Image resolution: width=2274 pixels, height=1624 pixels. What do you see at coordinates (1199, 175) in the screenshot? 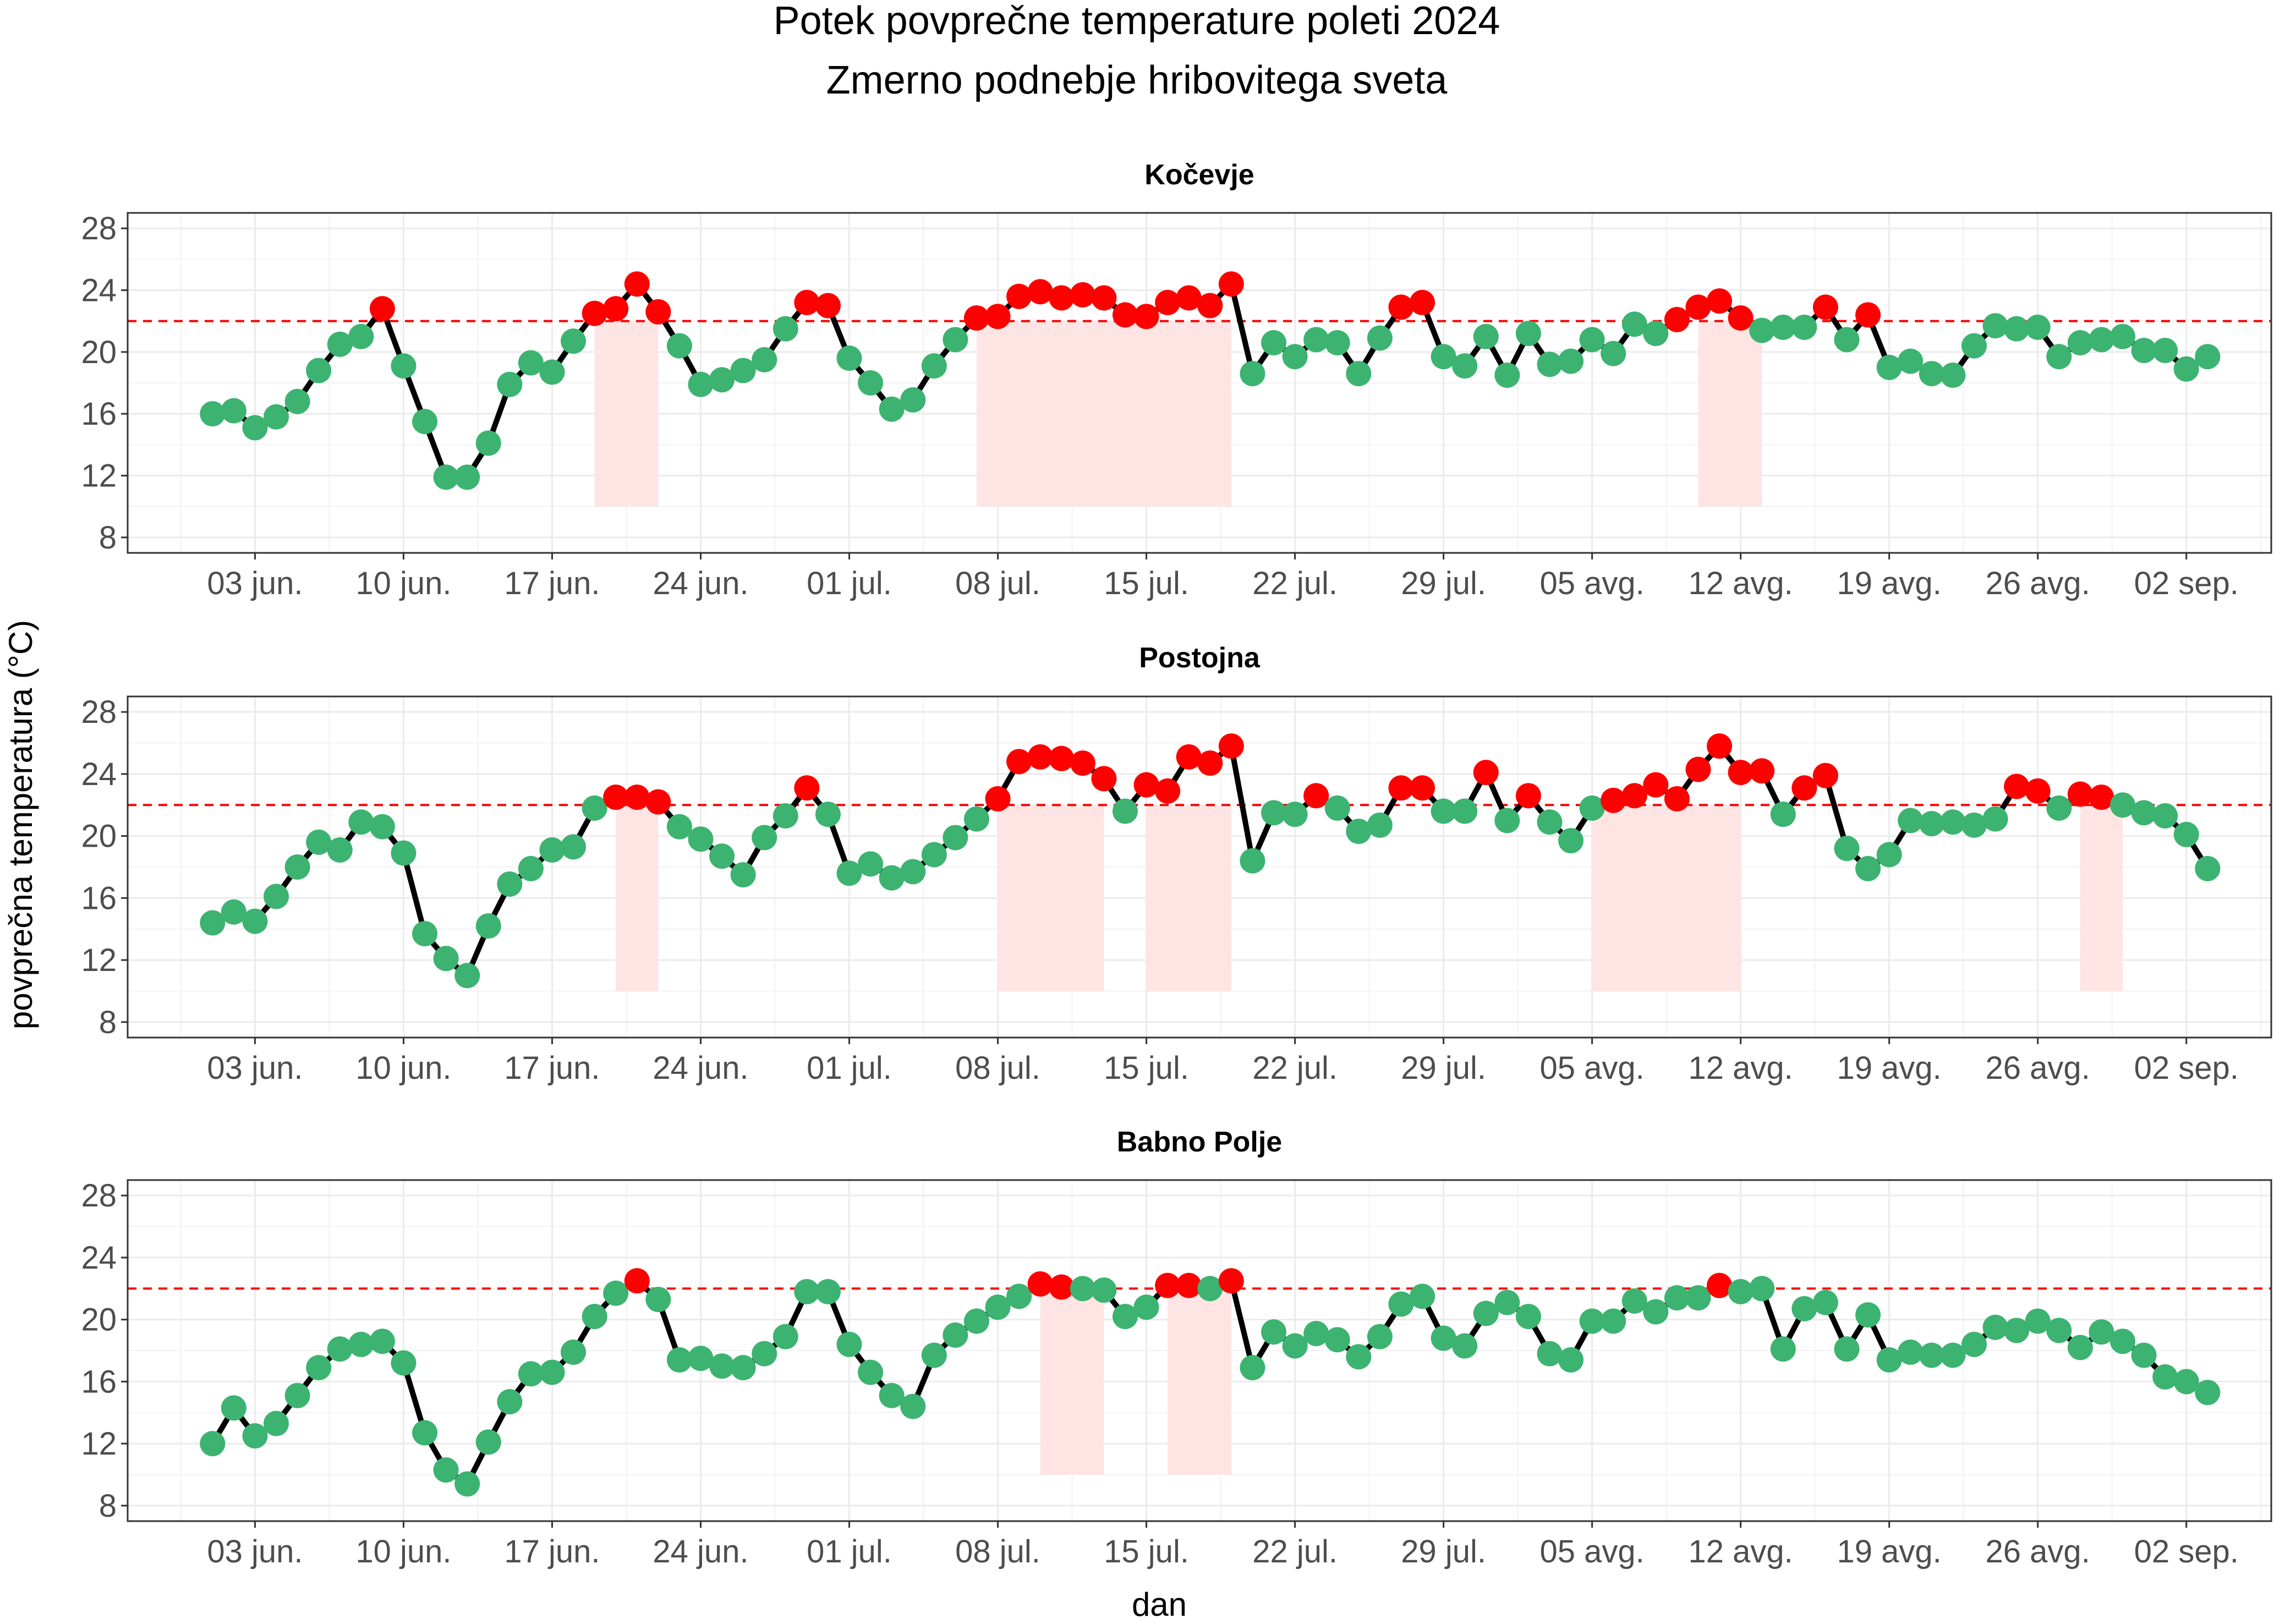
I see `panel-title: Kočevje` at bounding box center [1199, 175].